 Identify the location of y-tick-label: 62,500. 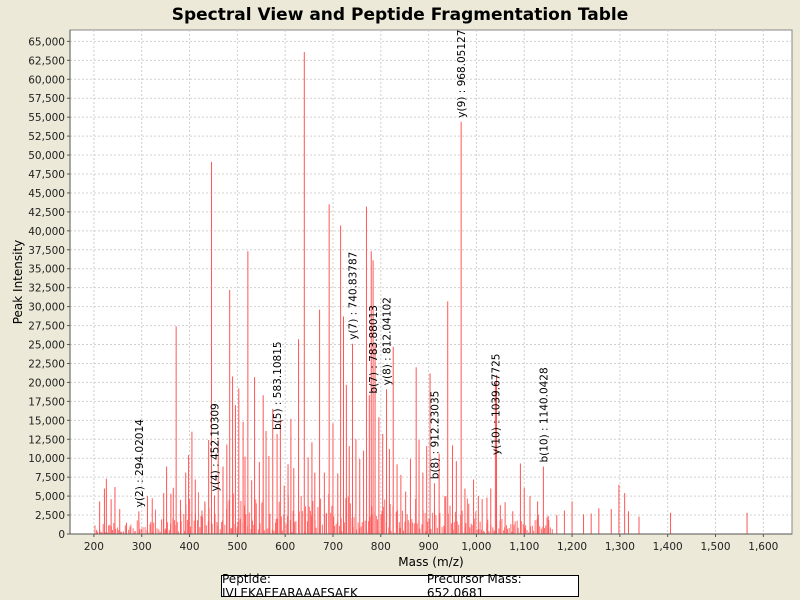
(46, 61).